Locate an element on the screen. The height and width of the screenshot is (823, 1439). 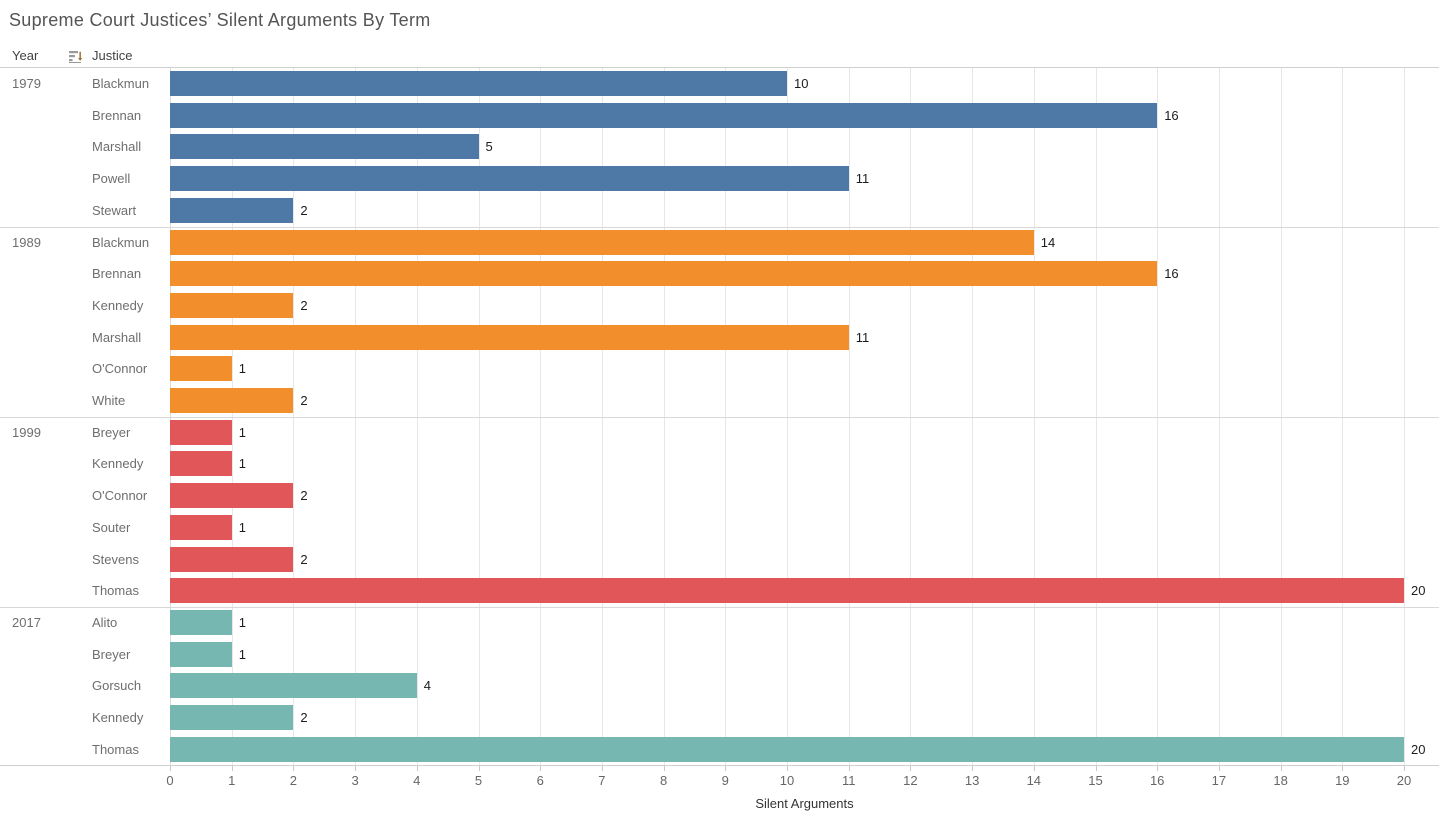
justice-label: Alito is located at coordinates (105, 622).